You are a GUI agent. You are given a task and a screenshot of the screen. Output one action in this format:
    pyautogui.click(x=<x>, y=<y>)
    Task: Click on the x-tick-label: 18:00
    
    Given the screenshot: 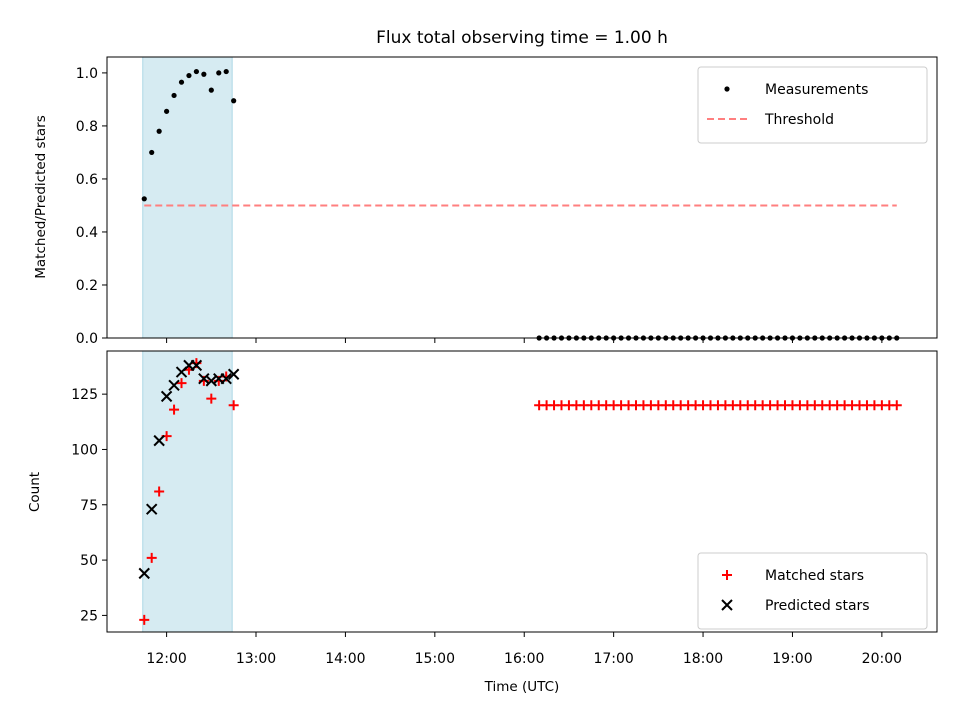 What is the action you would take?
    pyautogui.click(x=703, y=659)
    